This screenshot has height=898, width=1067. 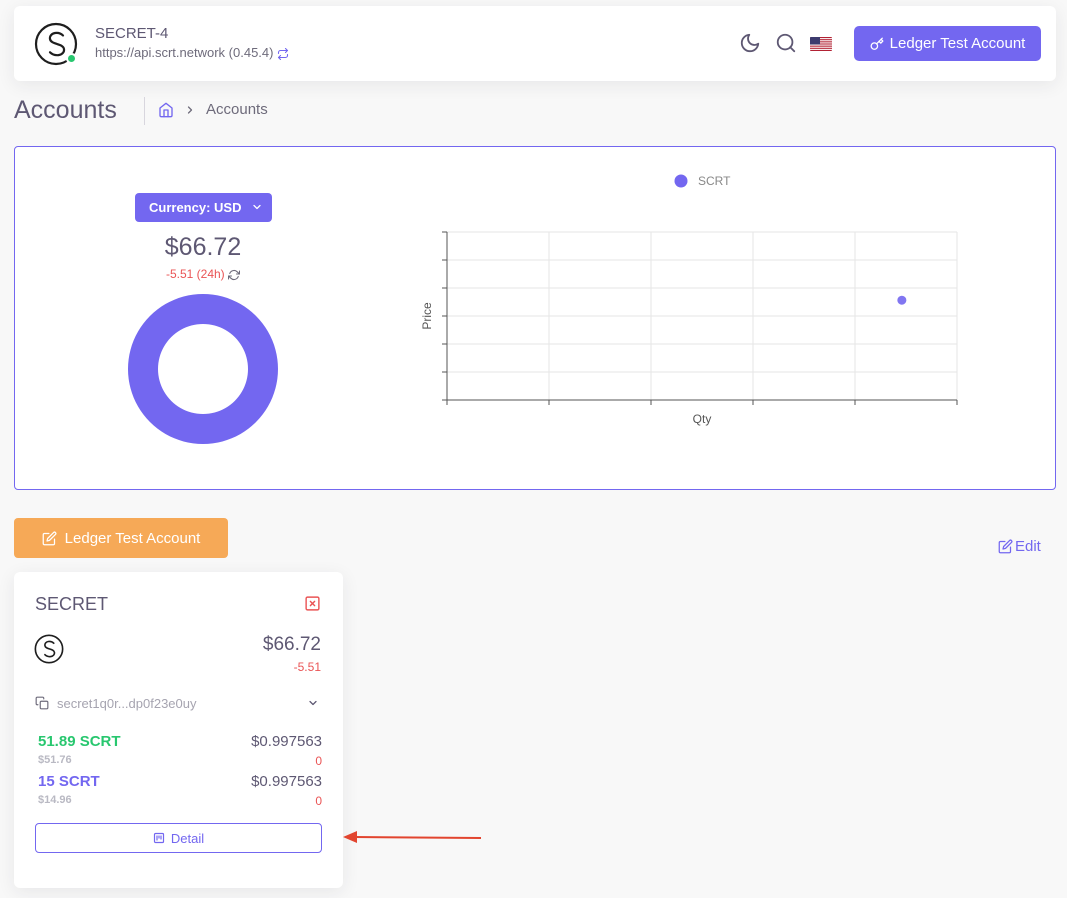 What do you see at coordinates (195, 274) in the screenshot?
I see `portfolio-change-text: -5.51 (24h)` at bounding box center [195, 274].